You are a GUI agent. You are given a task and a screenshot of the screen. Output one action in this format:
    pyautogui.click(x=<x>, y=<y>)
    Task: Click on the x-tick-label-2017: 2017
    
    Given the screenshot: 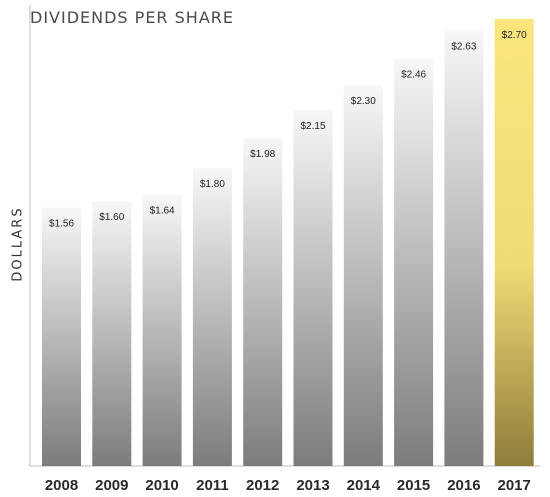 What is the action you would take?
    pyautogui.click(x=514, y=485)
    